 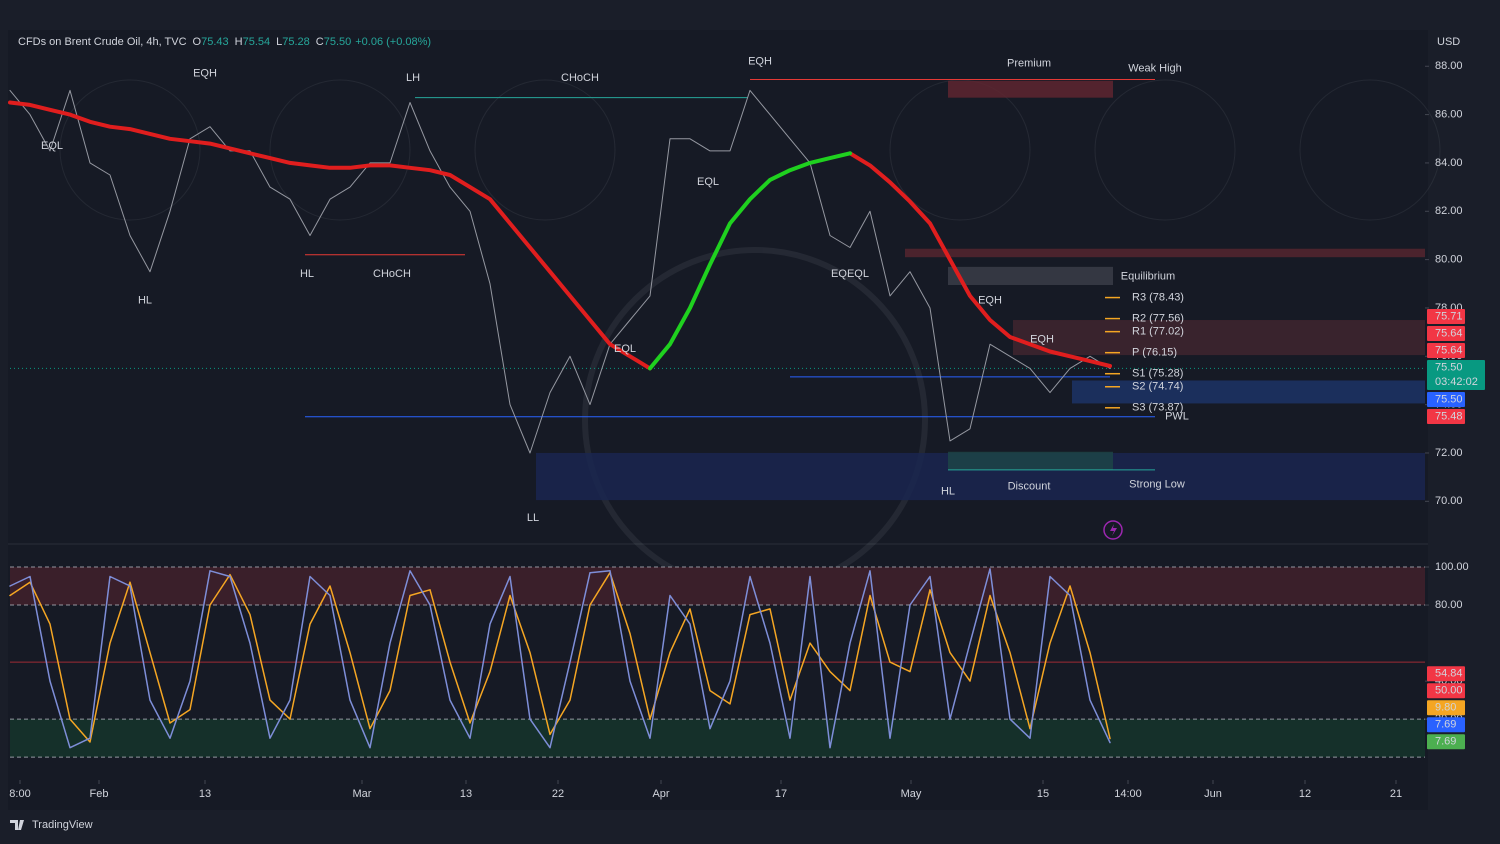 I want to click on price-tag-label: 75.71, so click(x=1449, y=316).